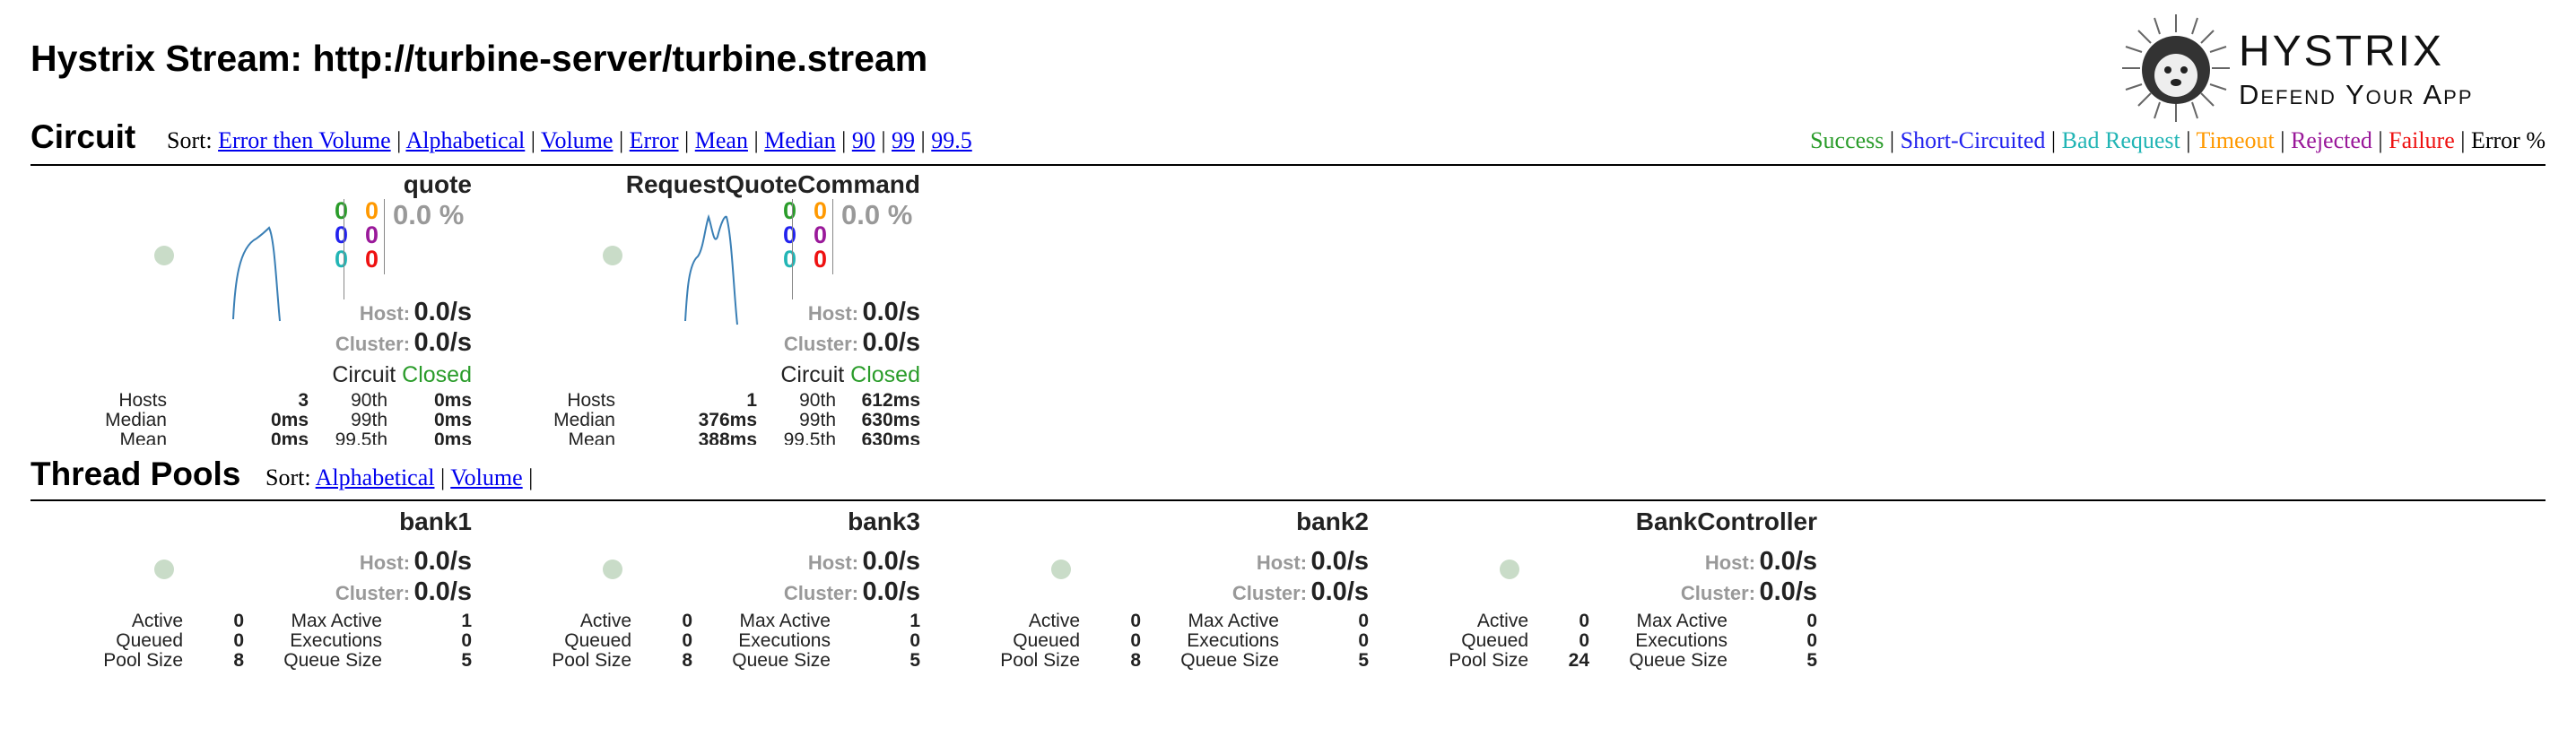  Describe the element at coordinates (951, 140) in the screenshot. I see `sort-99-5-link: 99.5` at that location.